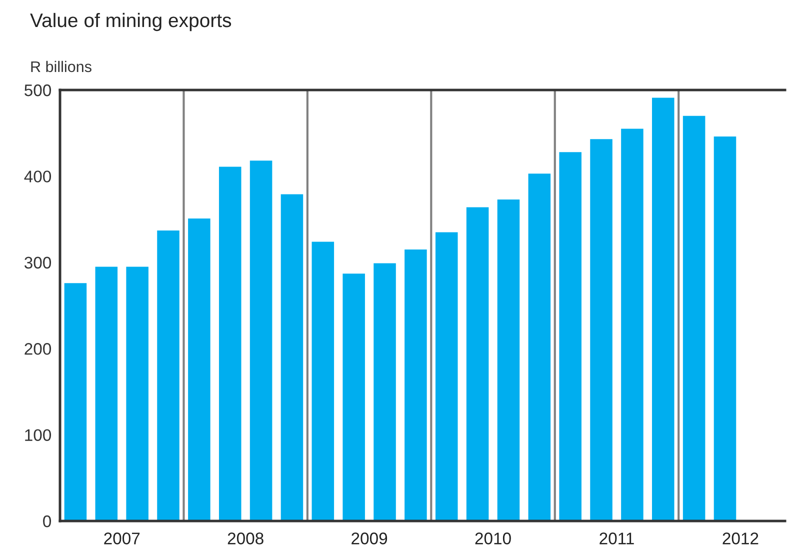  What do you see at coordinates (131, 22) in the screenshot?
I see `chart-title: Value of mining exports` at bounding box center [131, 22].